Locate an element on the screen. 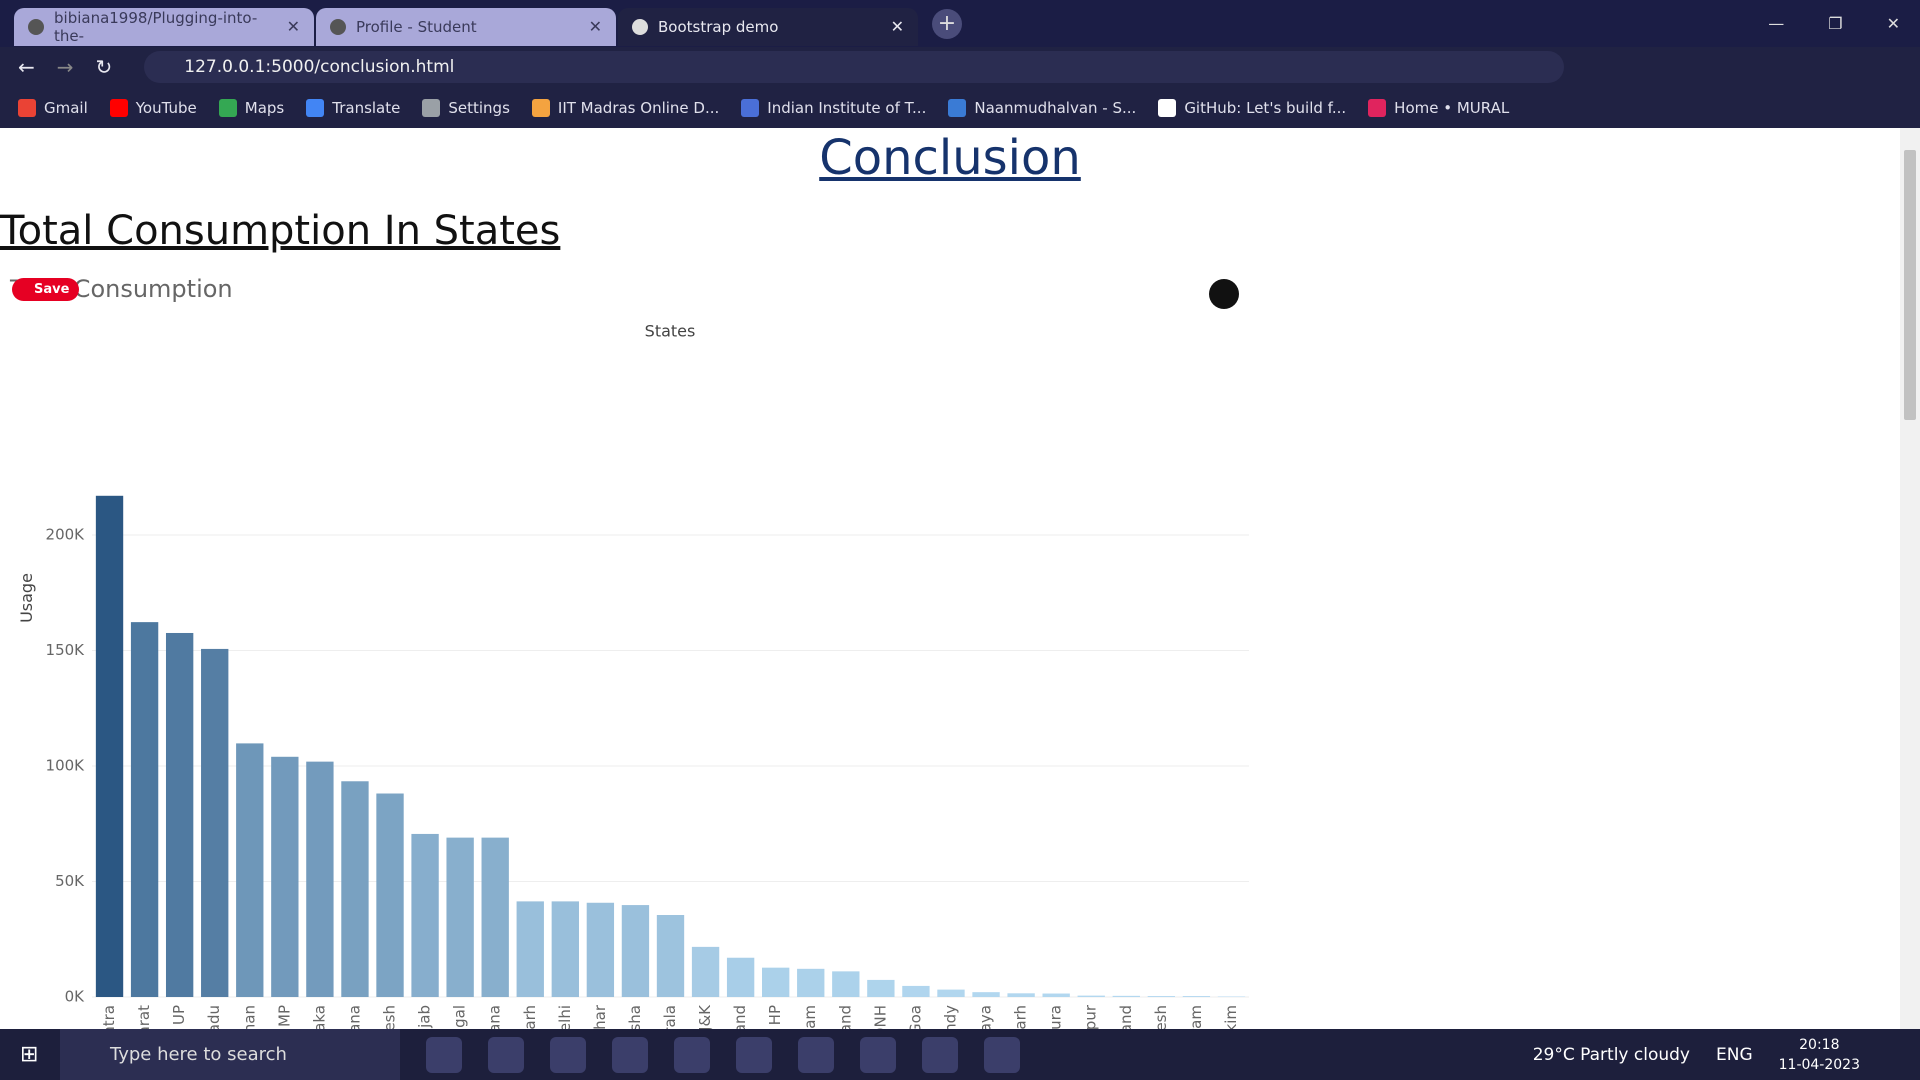  start-button: ⊞ is located at coordinates (29, 1054).